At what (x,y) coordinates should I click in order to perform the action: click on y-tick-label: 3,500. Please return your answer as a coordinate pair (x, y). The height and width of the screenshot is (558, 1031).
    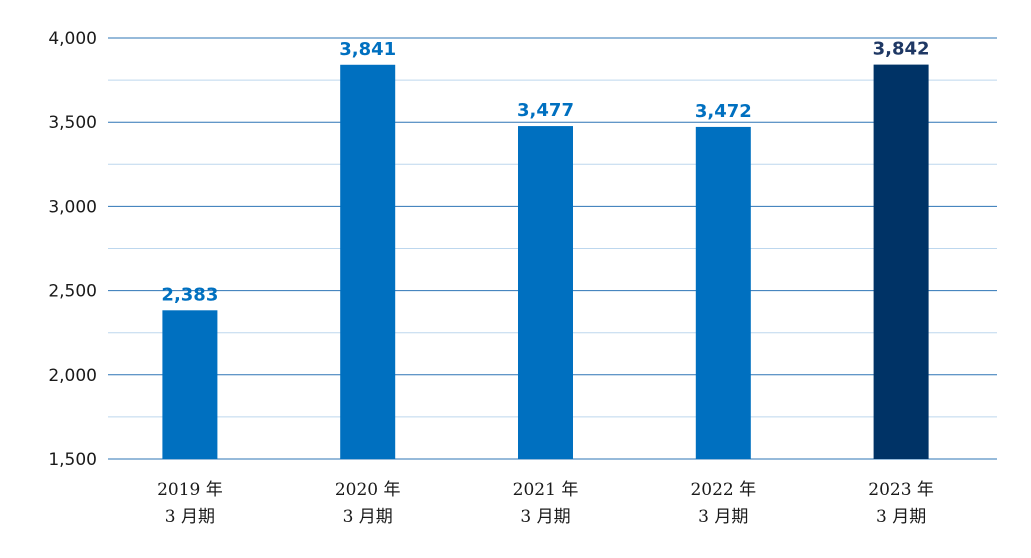
    Looking at the image, I should click on (72, 123).